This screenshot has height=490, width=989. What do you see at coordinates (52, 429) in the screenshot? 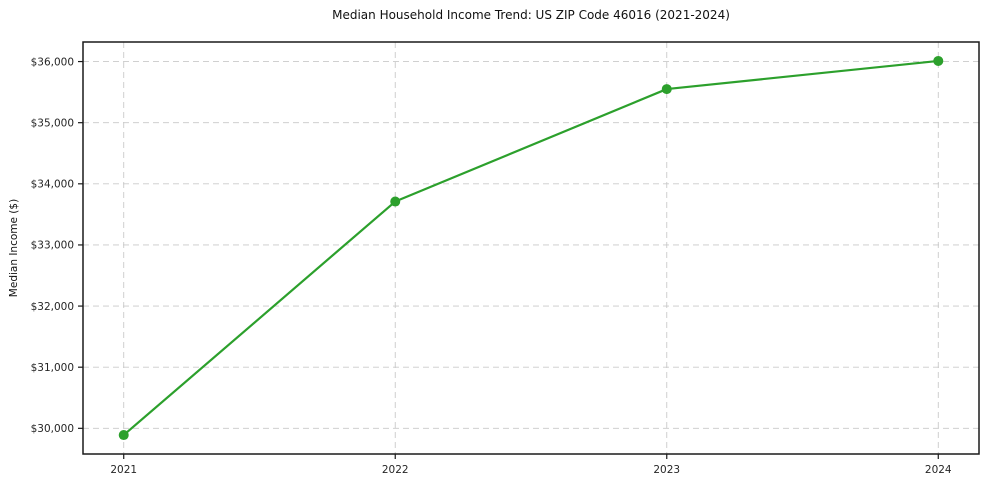
I see `y-tick-label: $30,000` at bounding box center [52, 429].